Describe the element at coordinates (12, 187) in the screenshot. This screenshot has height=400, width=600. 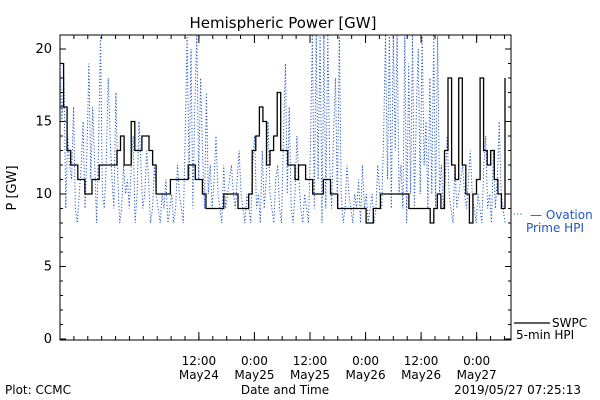
I see `y-axis-label: P [GW]` at that location.